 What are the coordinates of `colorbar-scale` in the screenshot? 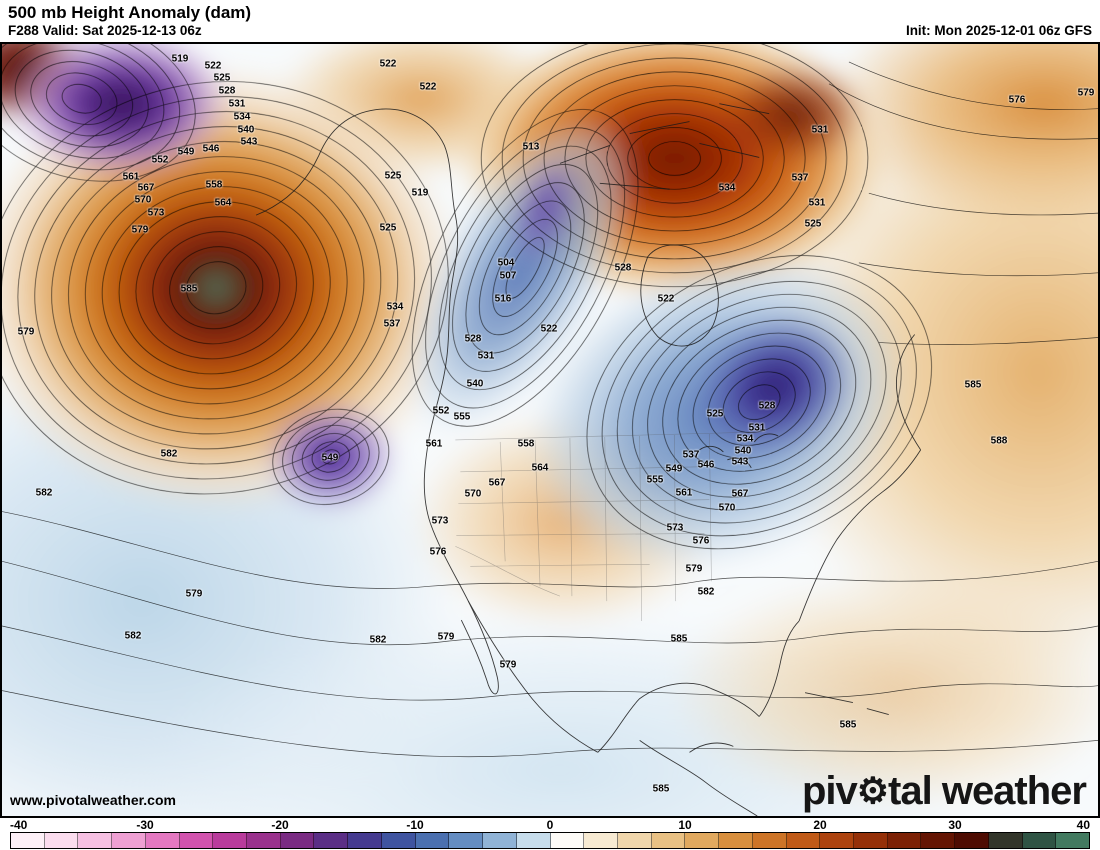 It's located at (550, 840).